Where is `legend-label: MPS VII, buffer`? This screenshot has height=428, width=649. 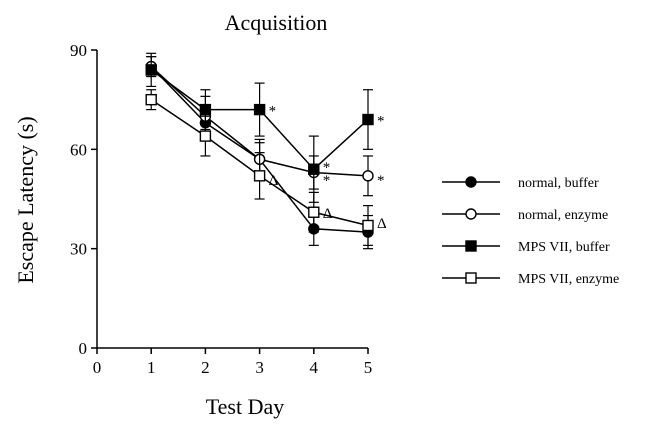
legend-label: MPS VII, buffer is located at coordinates (564, 247).